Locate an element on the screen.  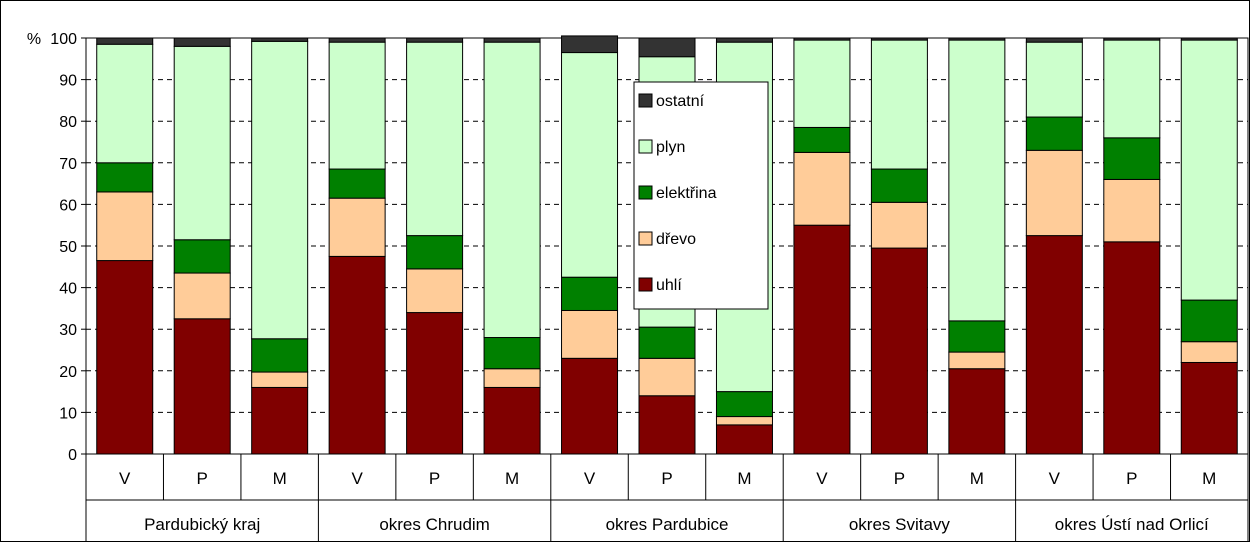
legend-label: plyn is located at coordinates (670, 147).